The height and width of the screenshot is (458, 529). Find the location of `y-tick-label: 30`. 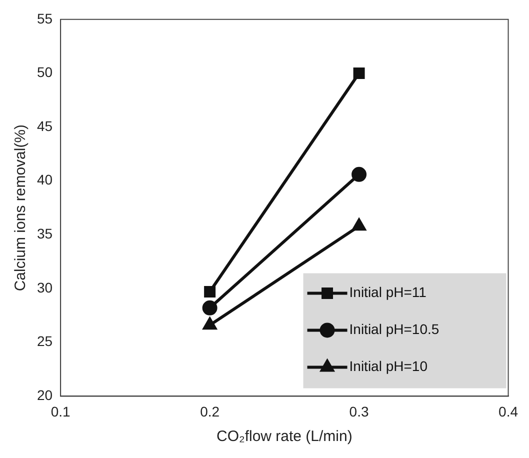

y-tick-label: 30 is located at coordinates (44, 287).